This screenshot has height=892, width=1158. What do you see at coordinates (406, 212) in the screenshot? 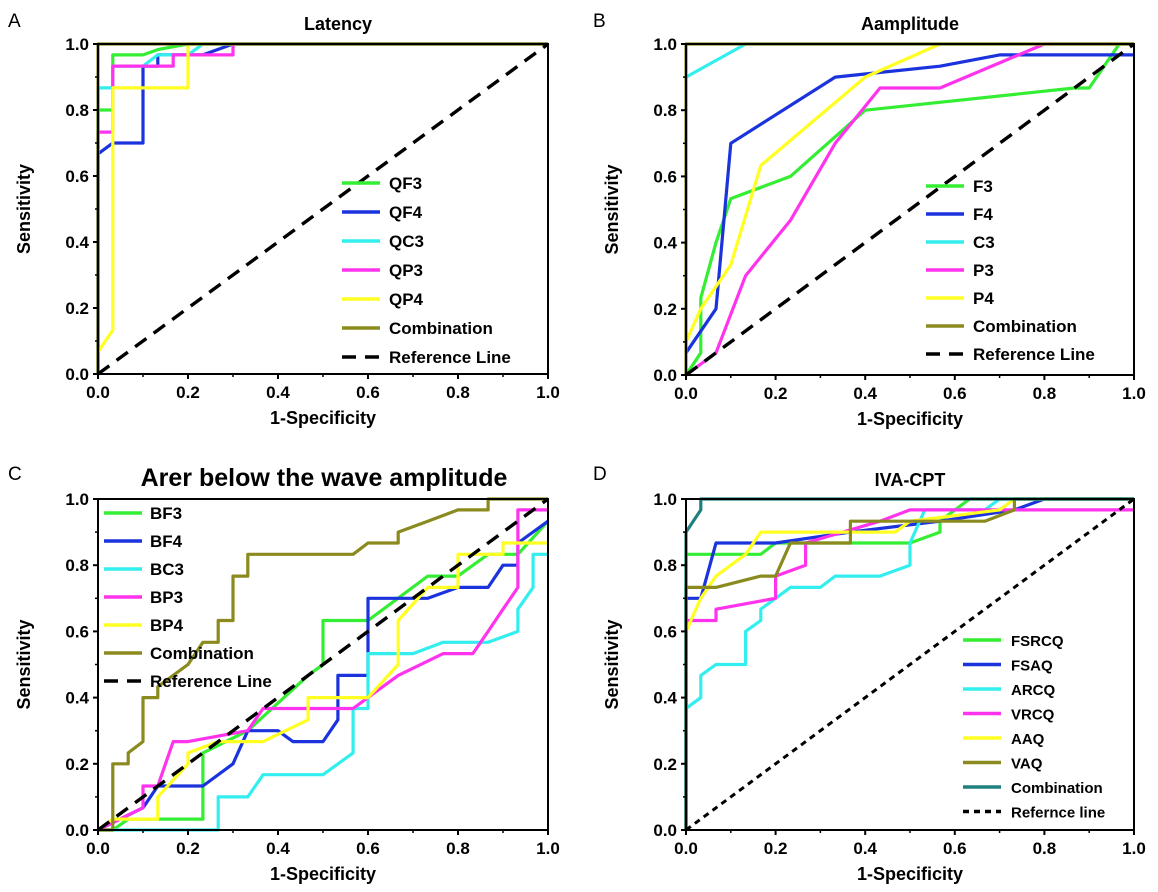
I see `legend-label: QF4` at bounding box center [406, 212].